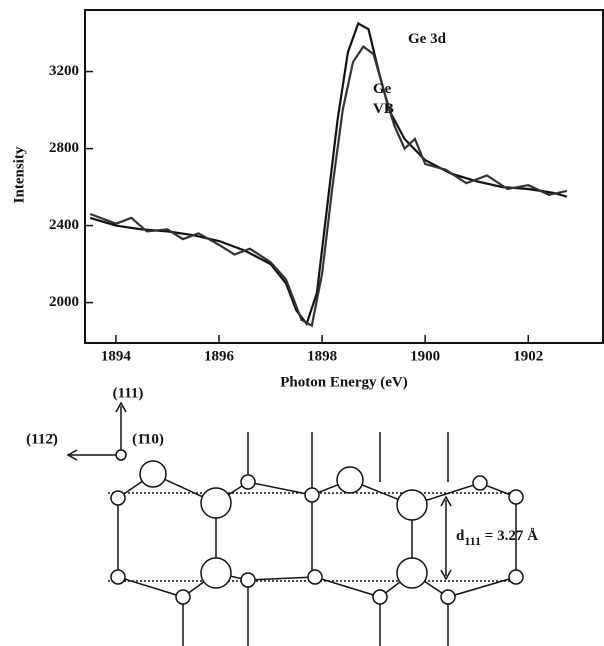 The height and width of the screenshot is (646, 604). Describe the element at coordinates (148, 439) in the screenshot. I see `axis-label: (1̄10)` at that location.